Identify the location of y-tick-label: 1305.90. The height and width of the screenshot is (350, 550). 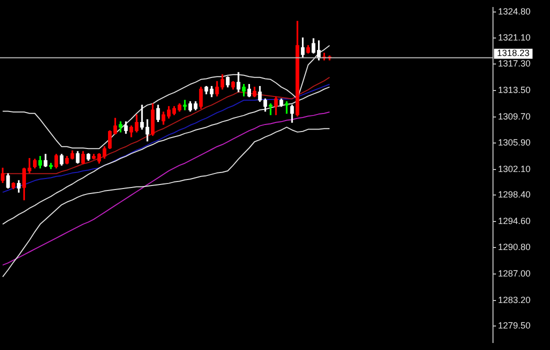
(514, 143).